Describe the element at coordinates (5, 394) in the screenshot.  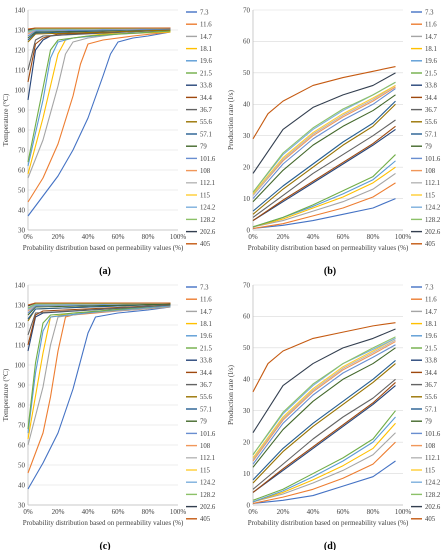
I see `y-axis-title: Temperature (°C)` at that location.